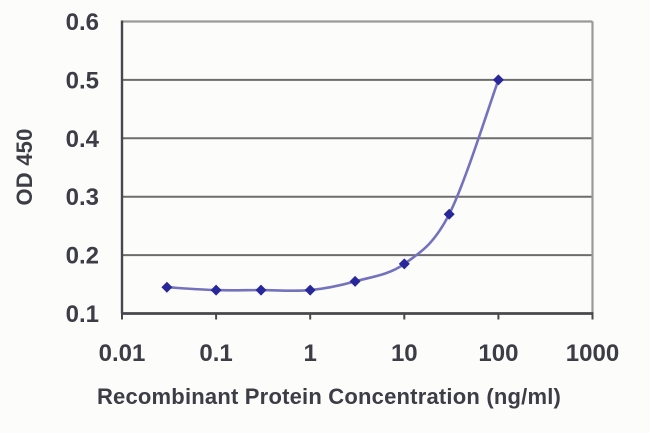 The height and width of the screenshot is (433, 650). Describe the element at coordinates (82, 256) in the screenshot. I see `y-tick-label: 0.2` at that location.